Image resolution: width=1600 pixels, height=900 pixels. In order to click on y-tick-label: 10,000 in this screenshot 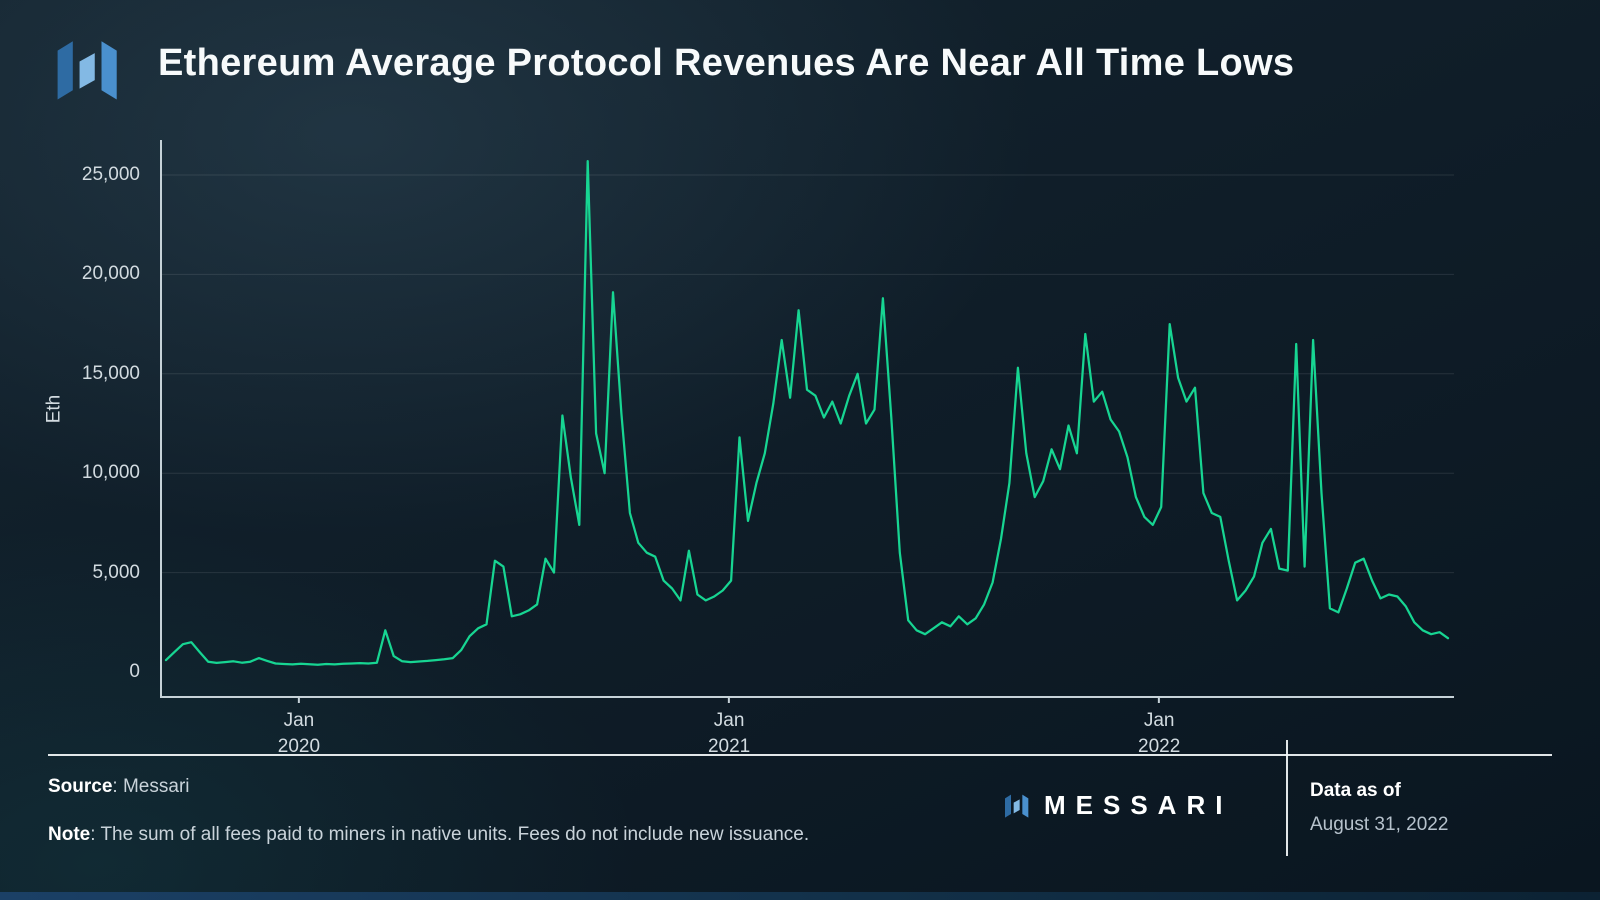, I will do `click(110, 473)`.